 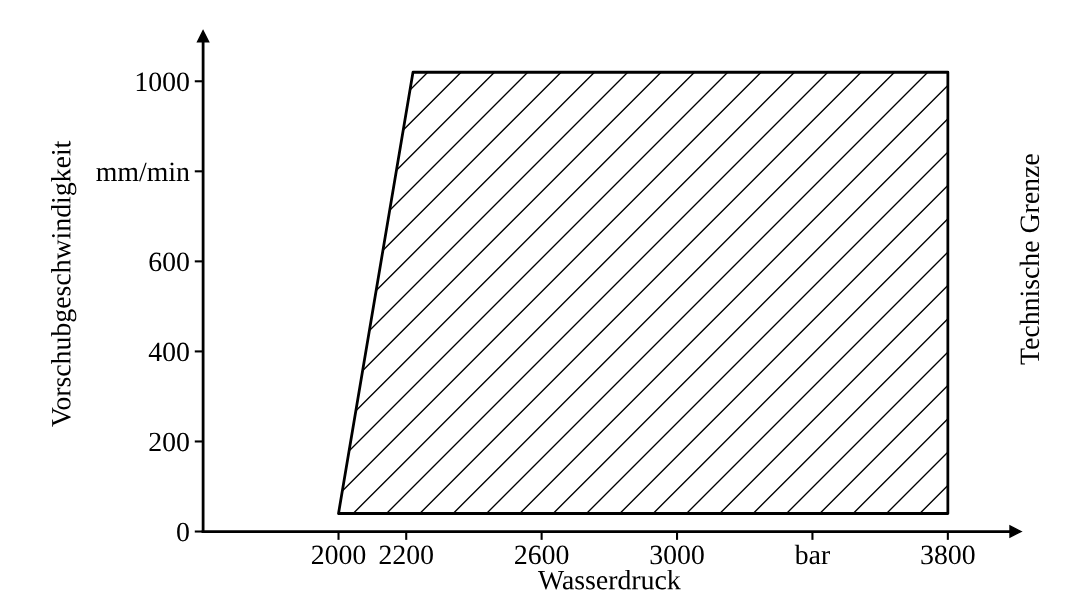 What do you see at coordinates (162, 82) in the screenshot?
I see `y-tick-label: 1000` at bounding box center [162, 82].